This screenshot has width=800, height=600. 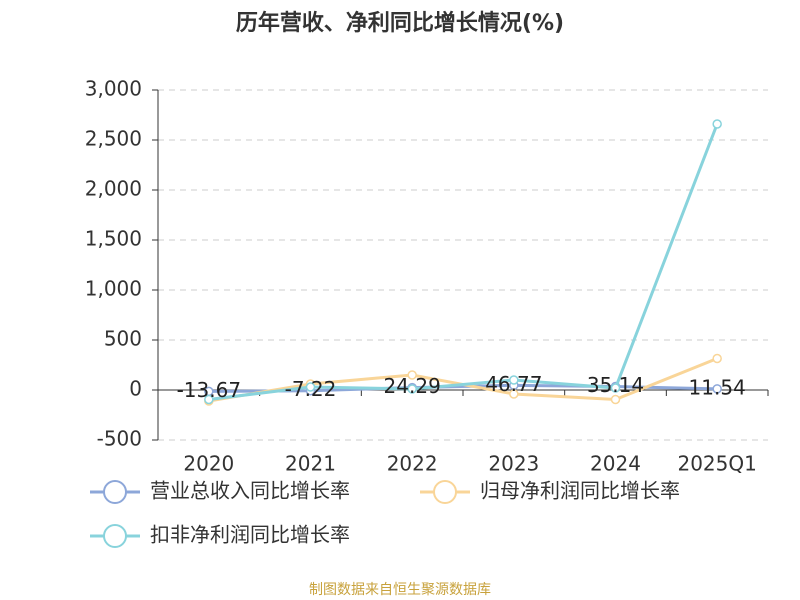 What do you see at coordinates (113, 139) in the screenshot?
I see `y-tick-label: 2,500` at bounding box center [113, 139].